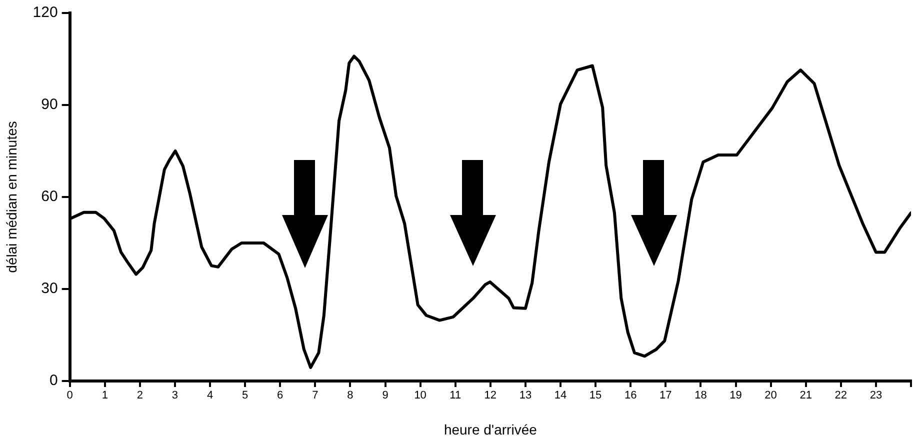 The height and width of the screenshot is (443, 913). I want to click on x-tick-label: 20, so click(770, 396).